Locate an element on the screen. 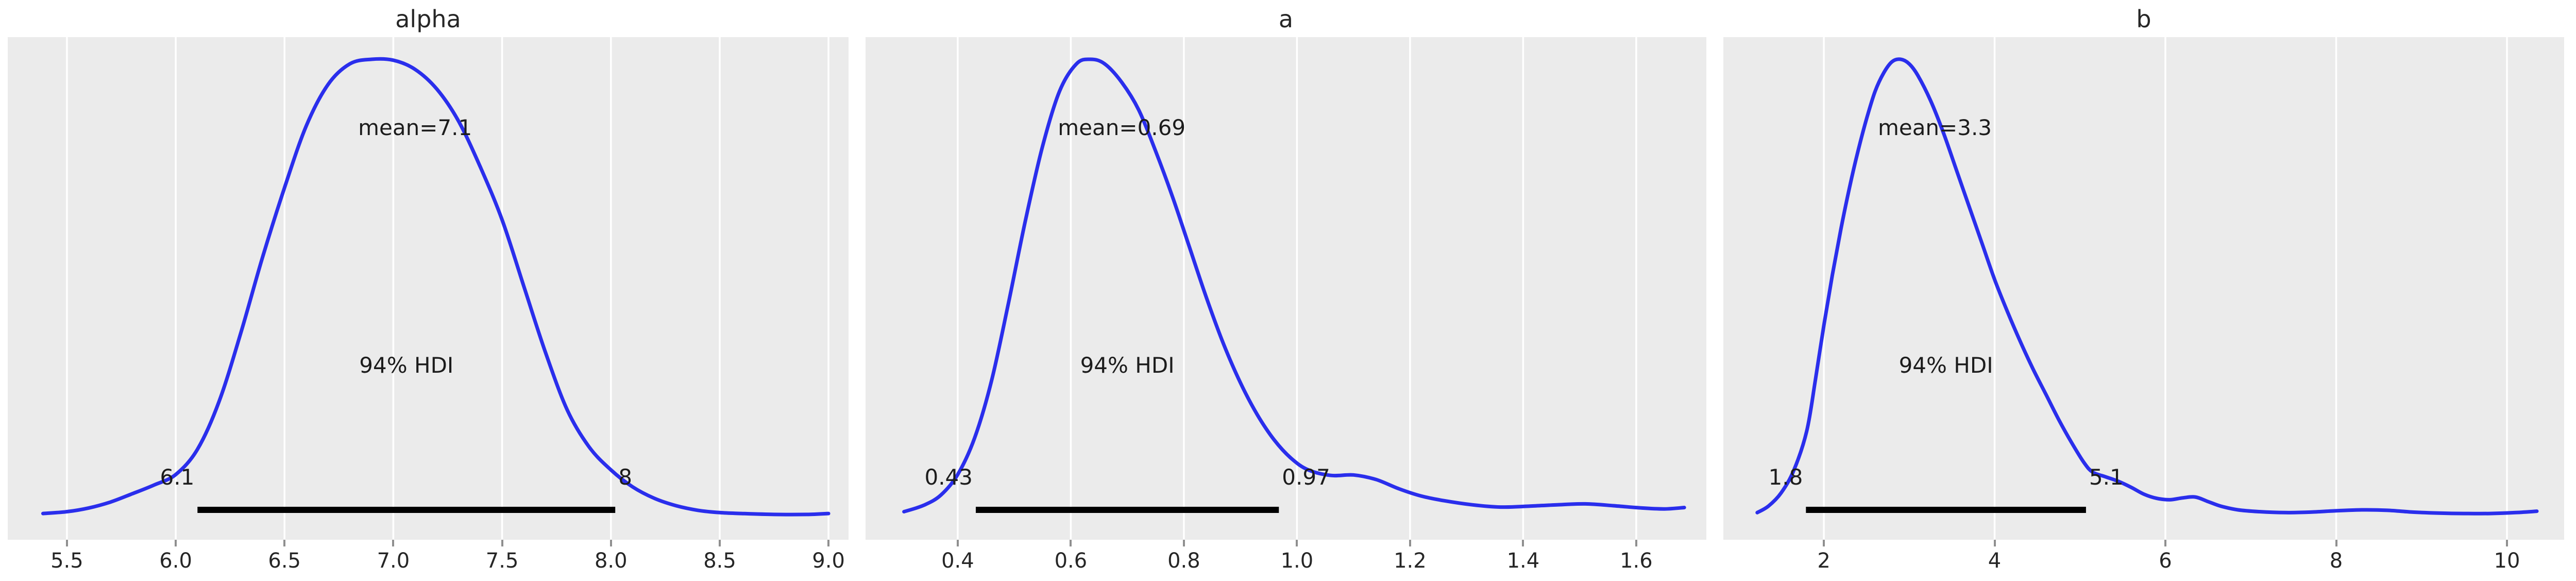 Image resolution: width=2576 pixels, height=581 pixels. hdi-interval-label-b: 94% HDI is located at coordinates (1946, 365).